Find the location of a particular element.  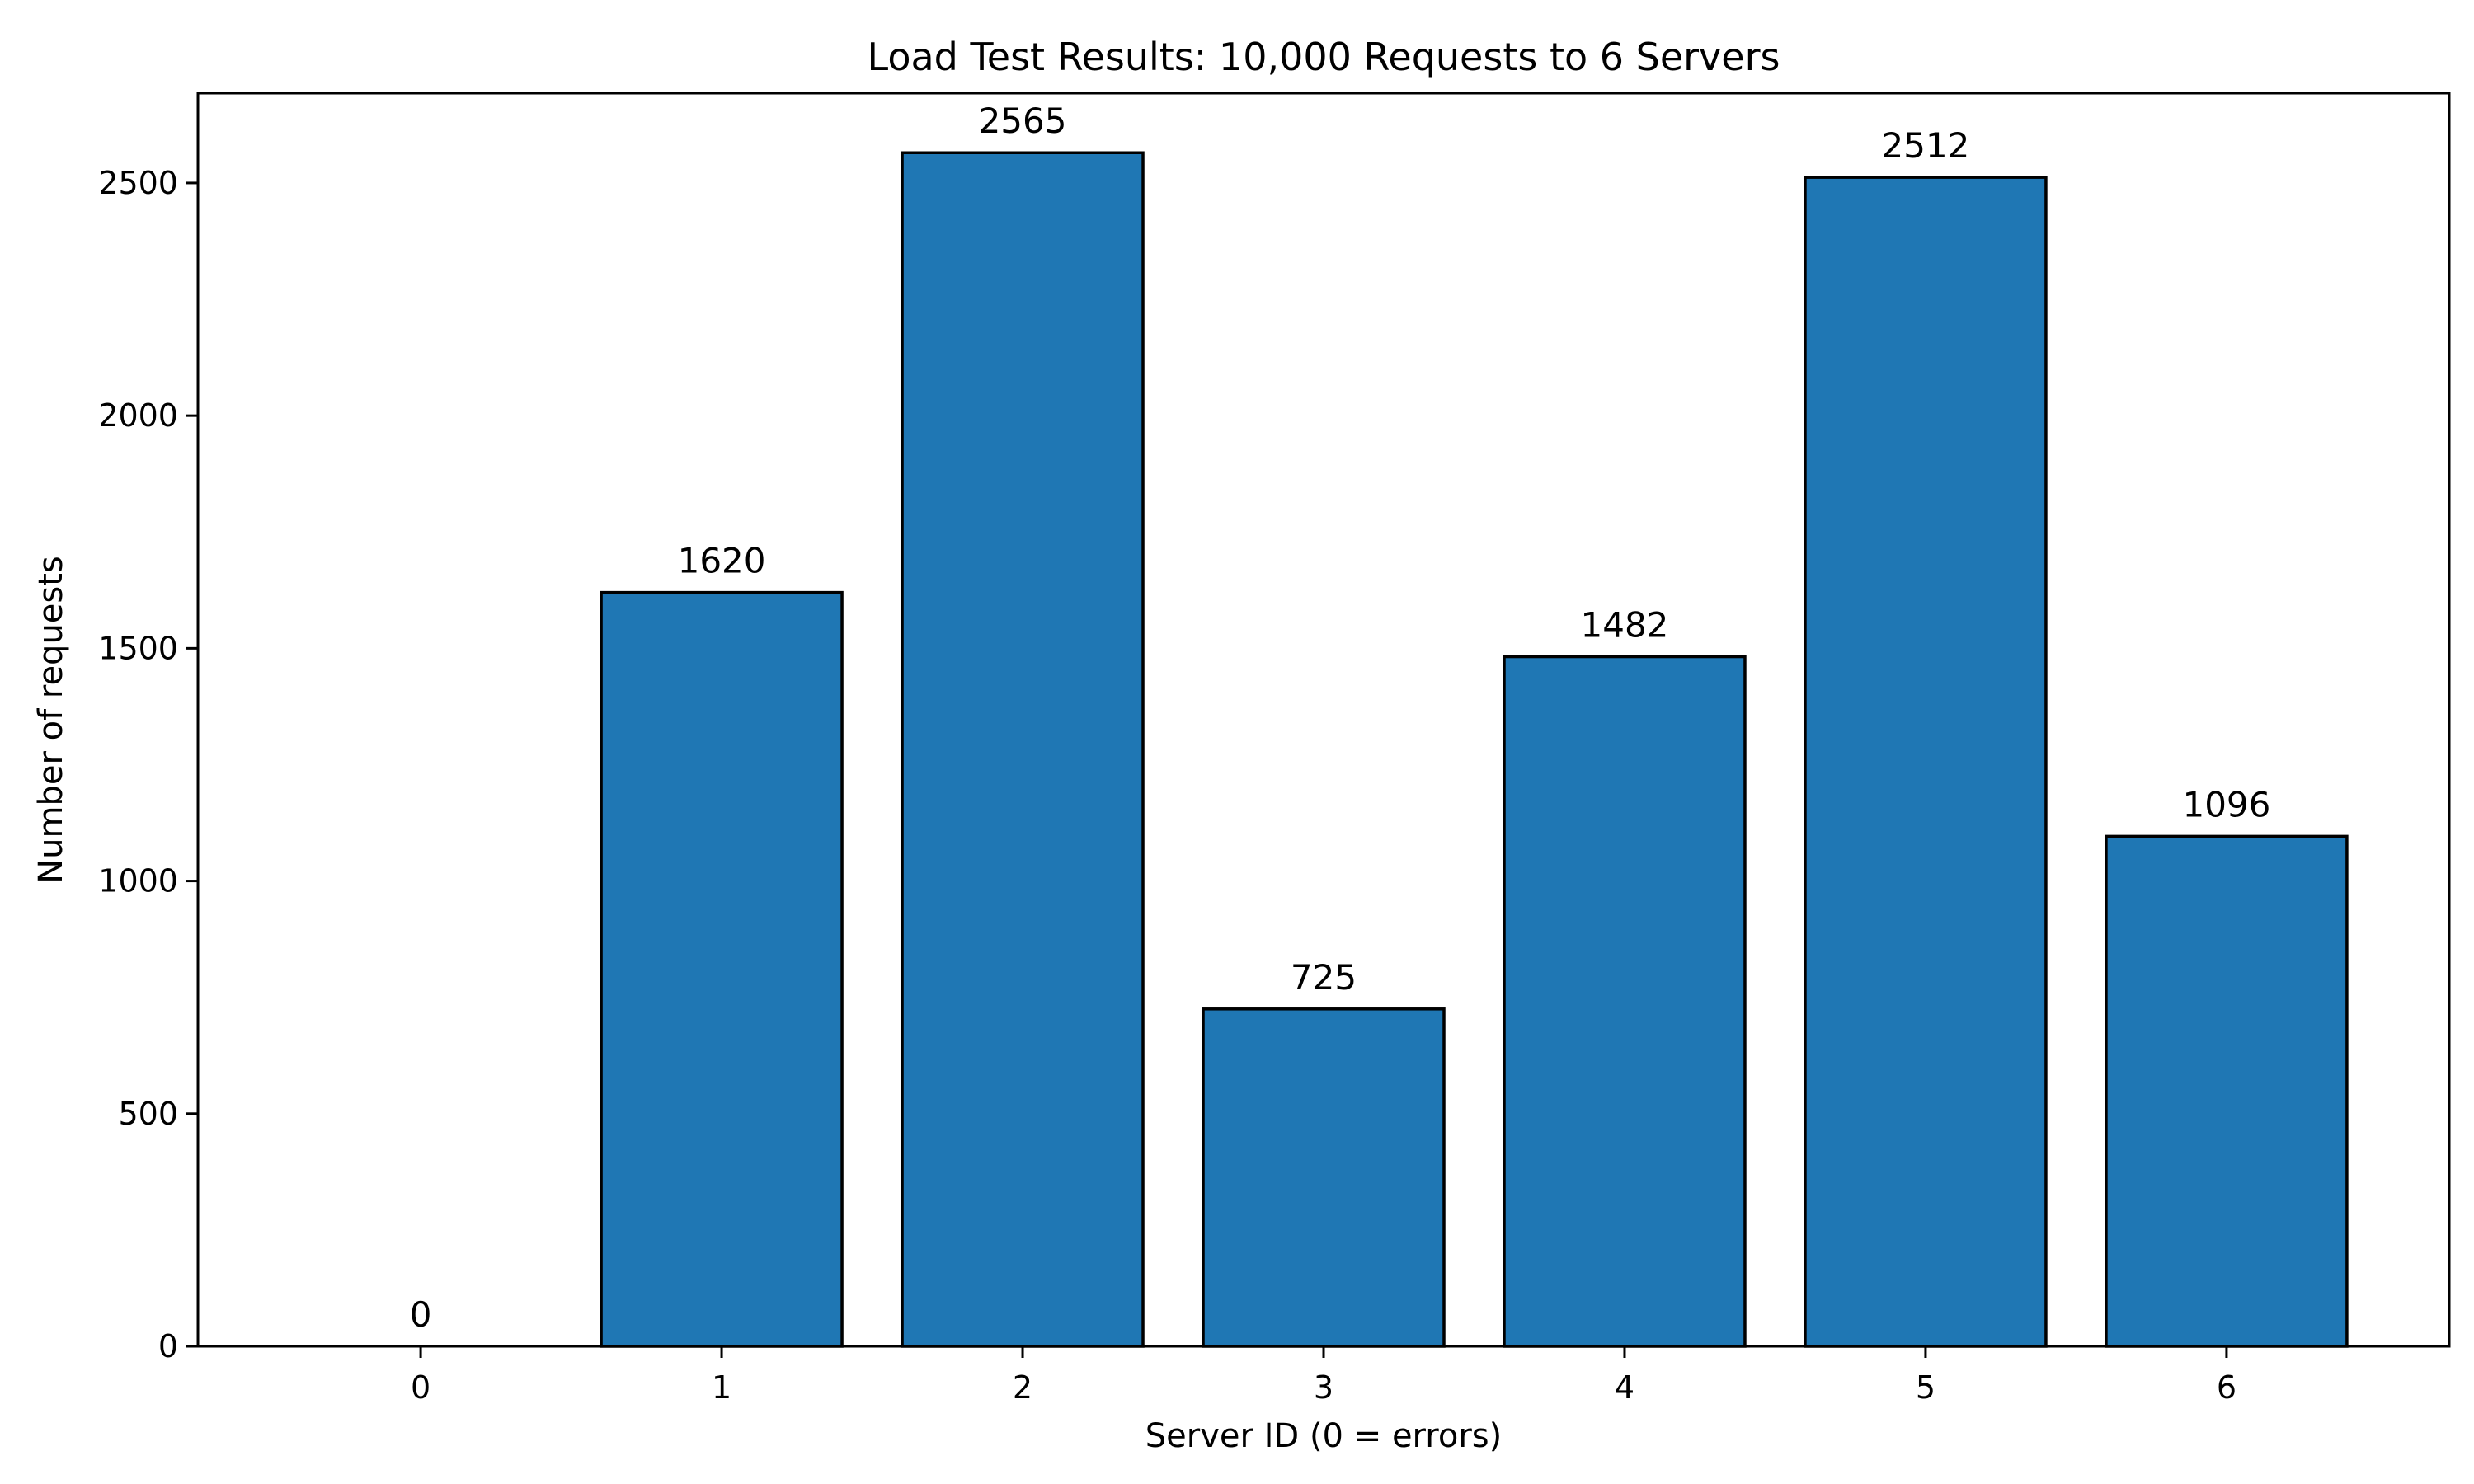

y-tick-label: 1000 is located at coordinates (138, 881).